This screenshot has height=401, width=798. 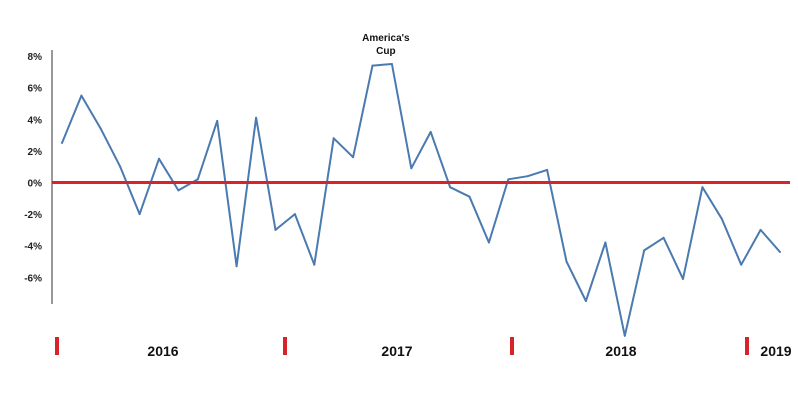 What do you see at coordinates (35, 184) in the screenshot?
I see `y-tick-label: 0%` at bounding box center [35, 184].